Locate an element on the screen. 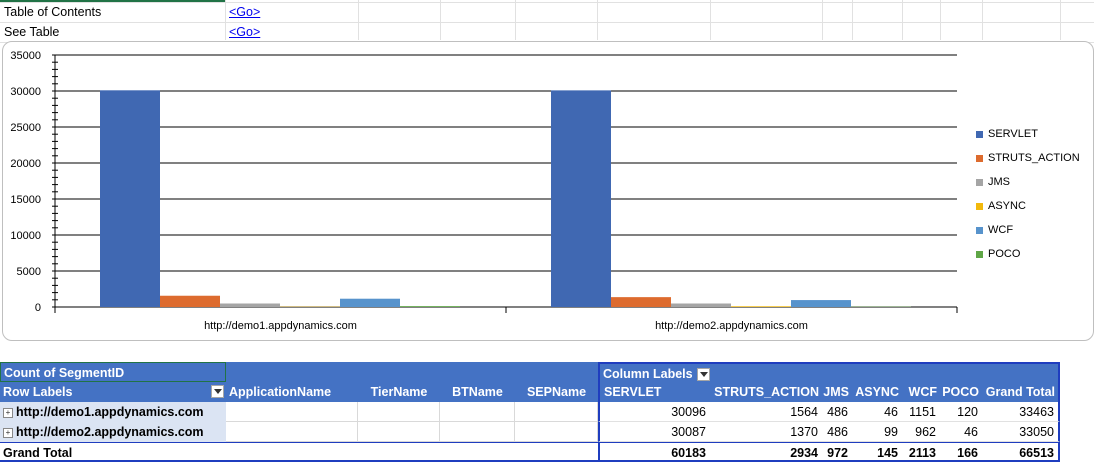 This screenshot has height=465, width=1094. column-header: Grand Total is located at coordinates (1021, 392).